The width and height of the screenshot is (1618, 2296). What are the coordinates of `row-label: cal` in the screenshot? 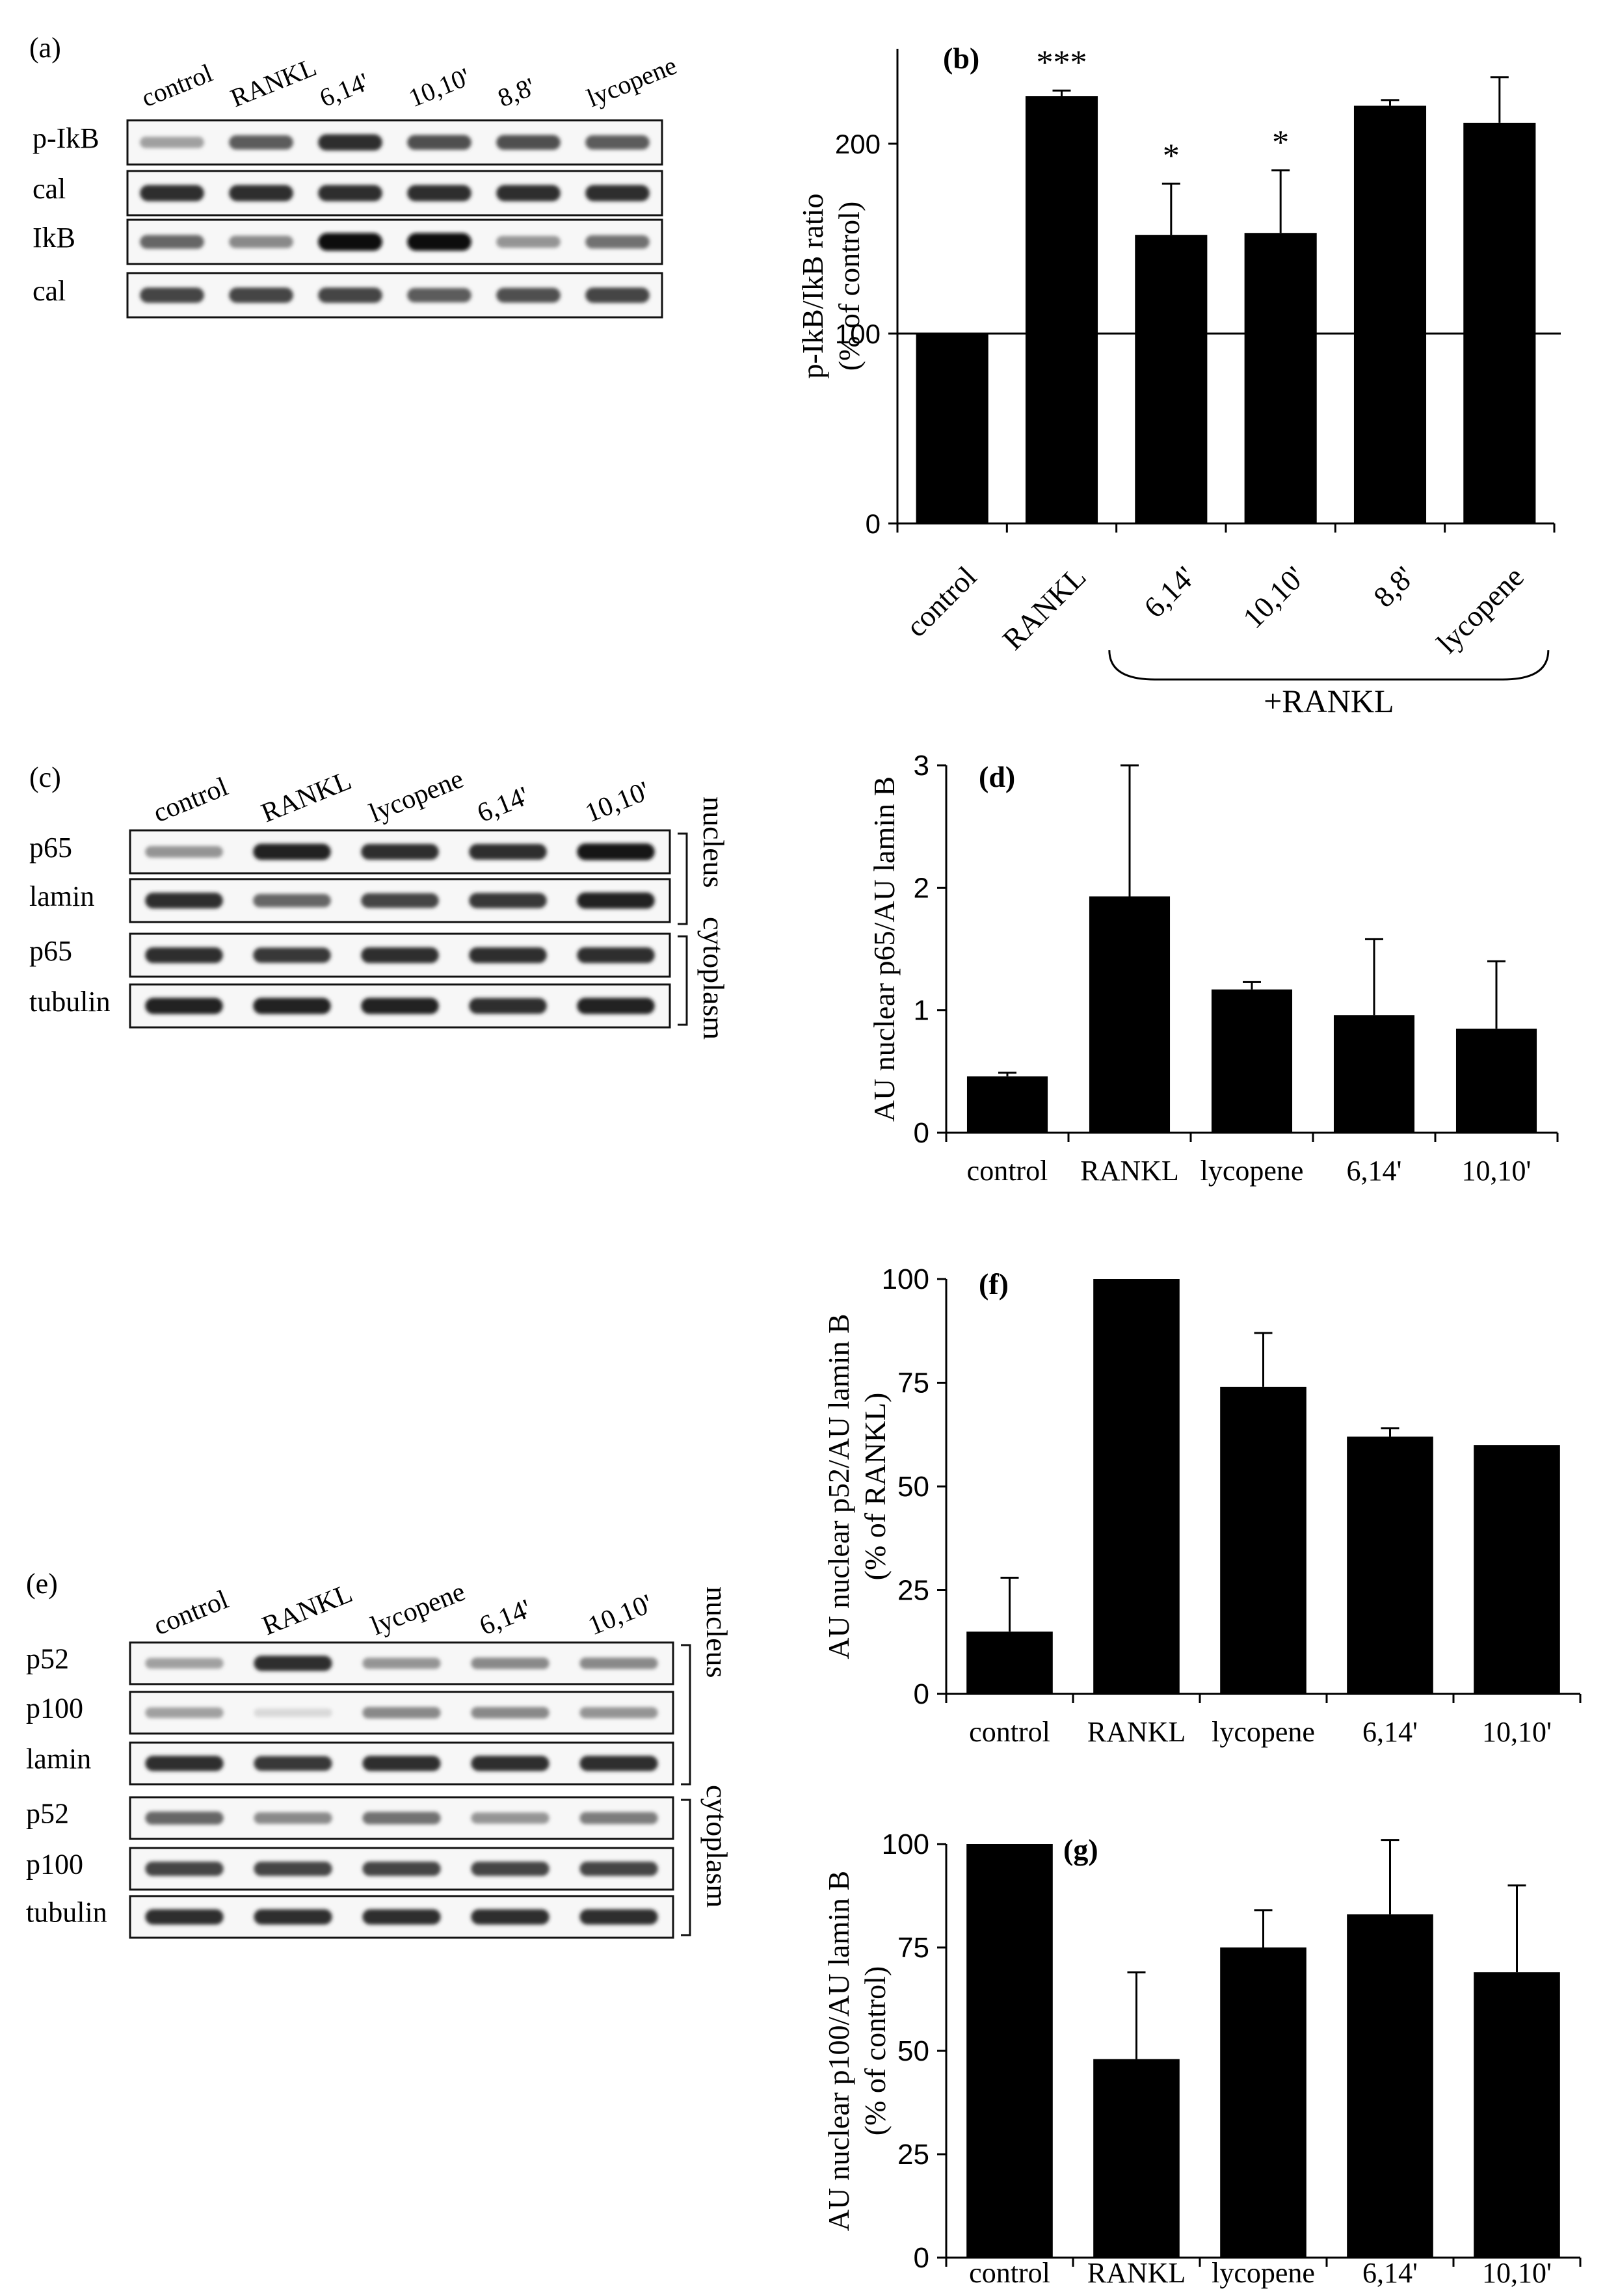 It's located at (50, 189).